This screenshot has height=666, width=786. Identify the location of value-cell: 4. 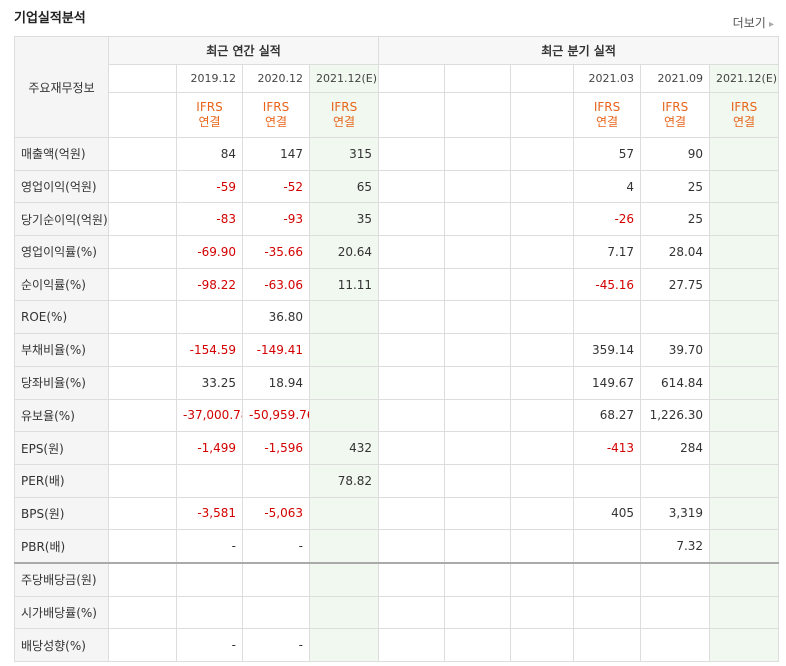
(607, 186).